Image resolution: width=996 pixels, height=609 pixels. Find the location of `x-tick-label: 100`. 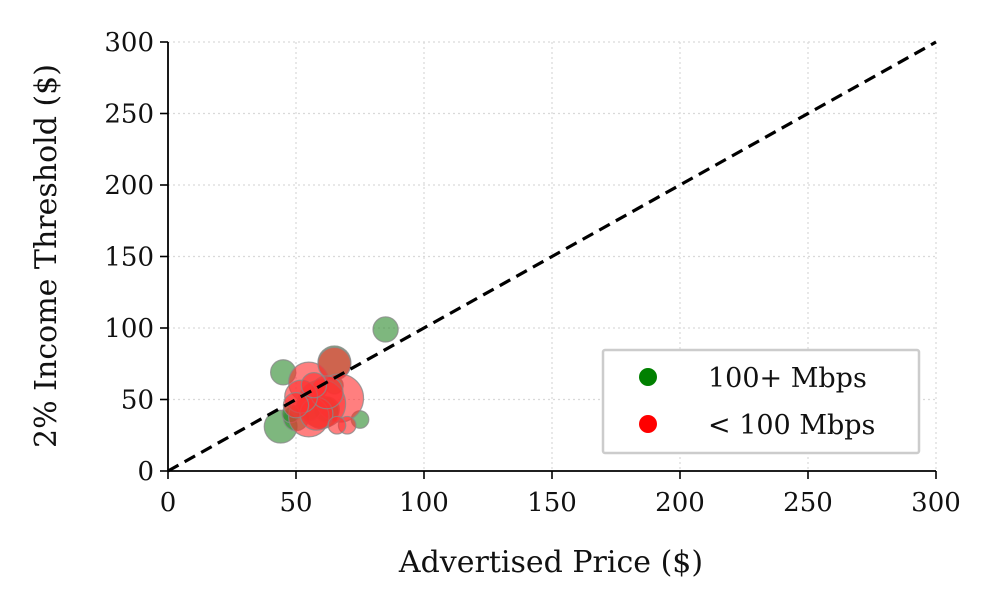

x-tick-label: 100 is located at coordinates (424, 503).